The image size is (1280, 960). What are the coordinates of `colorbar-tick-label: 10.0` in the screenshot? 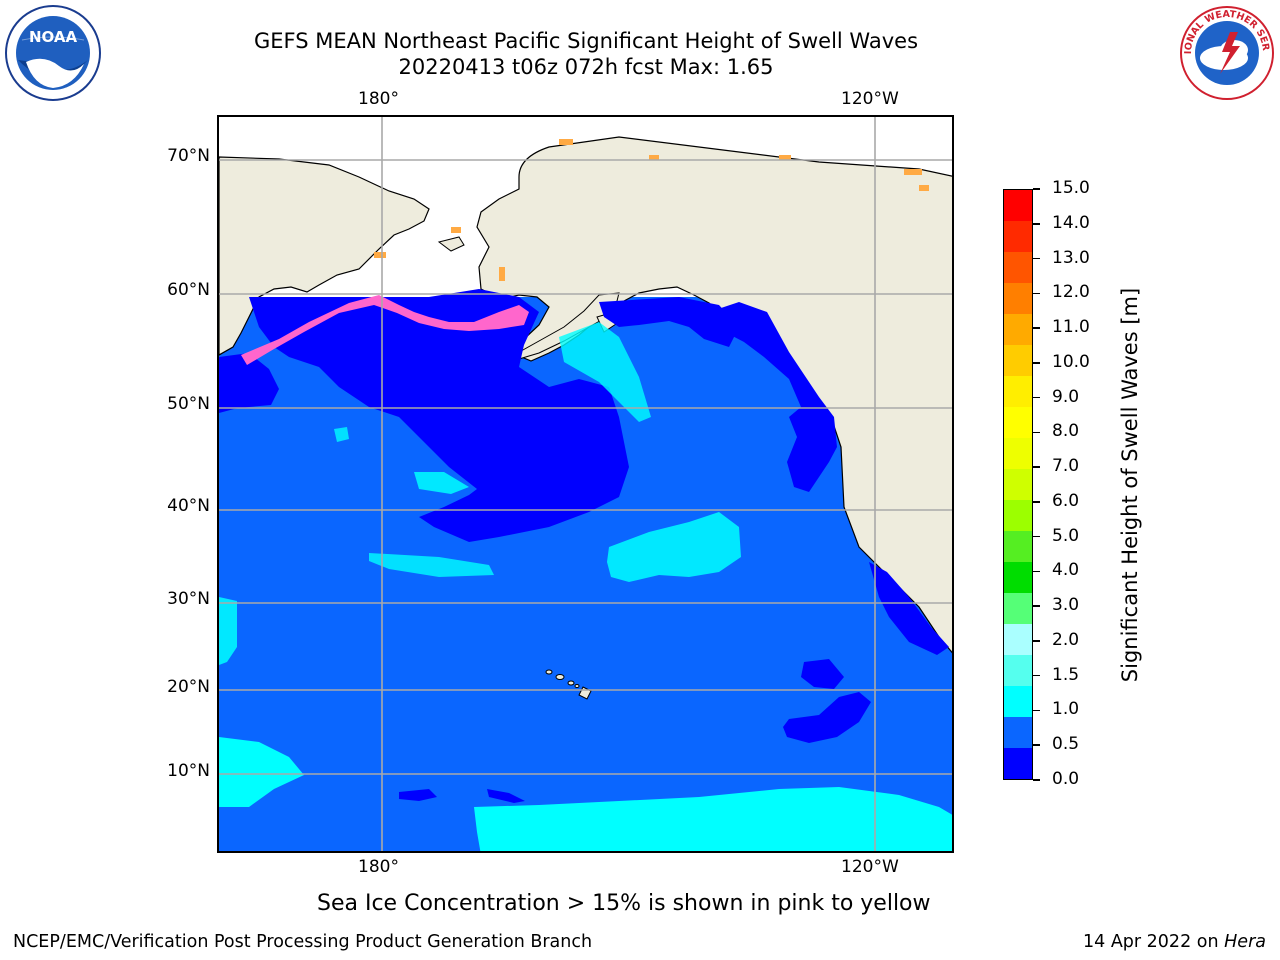 It's located at (1071, 361).